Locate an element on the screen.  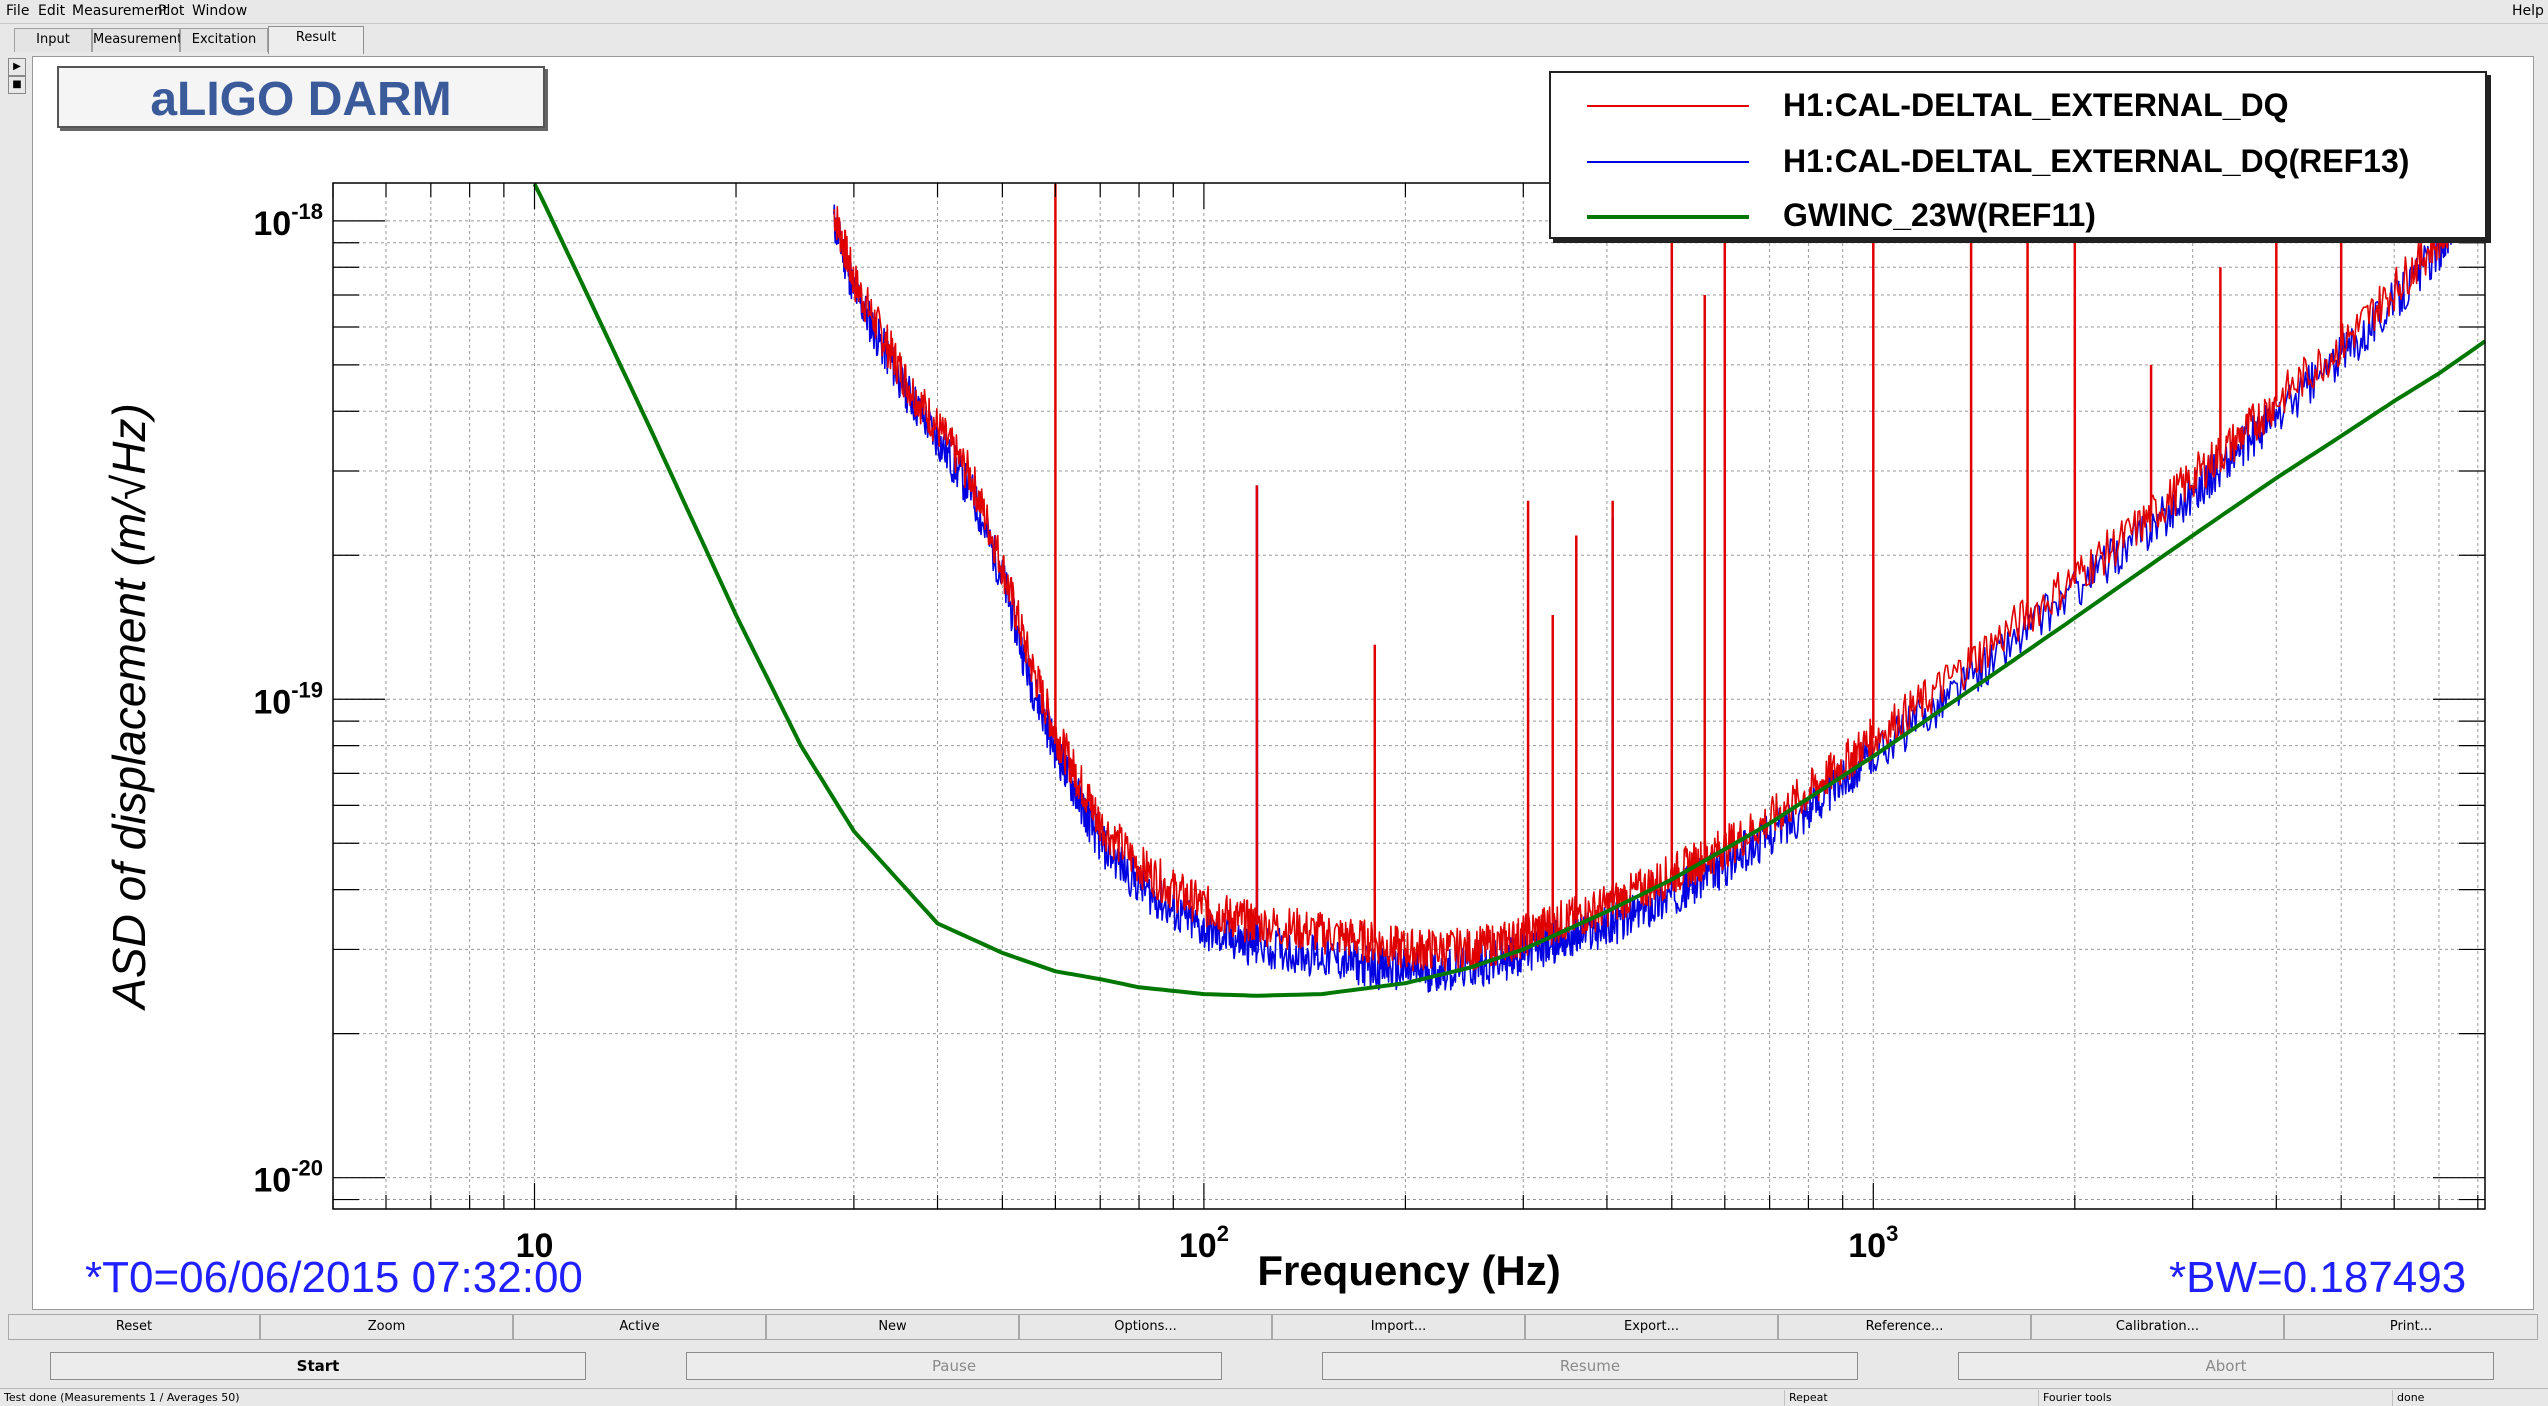
measurement-control-bar: Start Pause Resume Abort is located at coordinates (1274, 1368).